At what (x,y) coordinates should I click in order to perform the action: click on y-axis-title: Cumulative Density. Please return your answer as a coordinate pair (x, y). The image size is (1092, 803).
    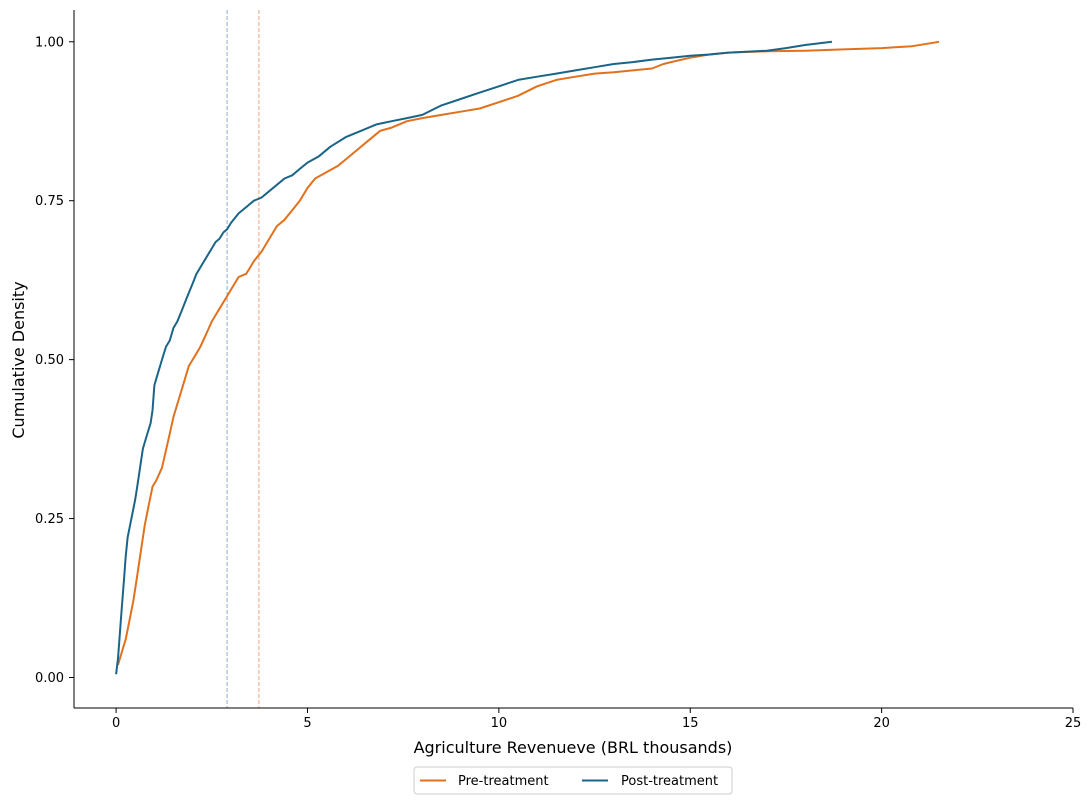
    Looking at the image, I should click on (18, 359).